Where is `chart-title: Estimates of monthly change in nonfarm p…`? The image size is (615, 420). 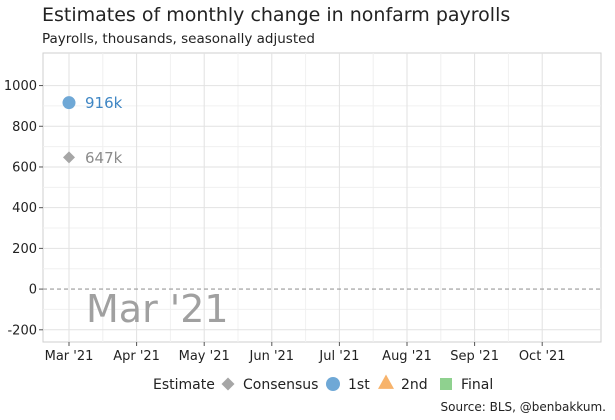 chart-title: Estimates of monthly change in nonfarm p… is located at coordinates (276, 15).